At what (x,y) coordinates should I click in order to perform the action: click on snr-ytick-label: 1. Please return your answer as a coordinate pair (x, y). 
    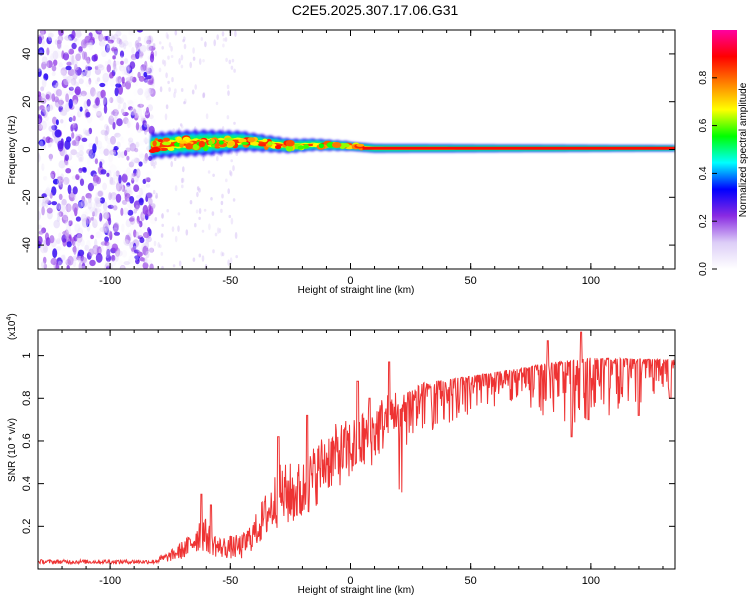
    Looking at the image, I should click on (27, 356).